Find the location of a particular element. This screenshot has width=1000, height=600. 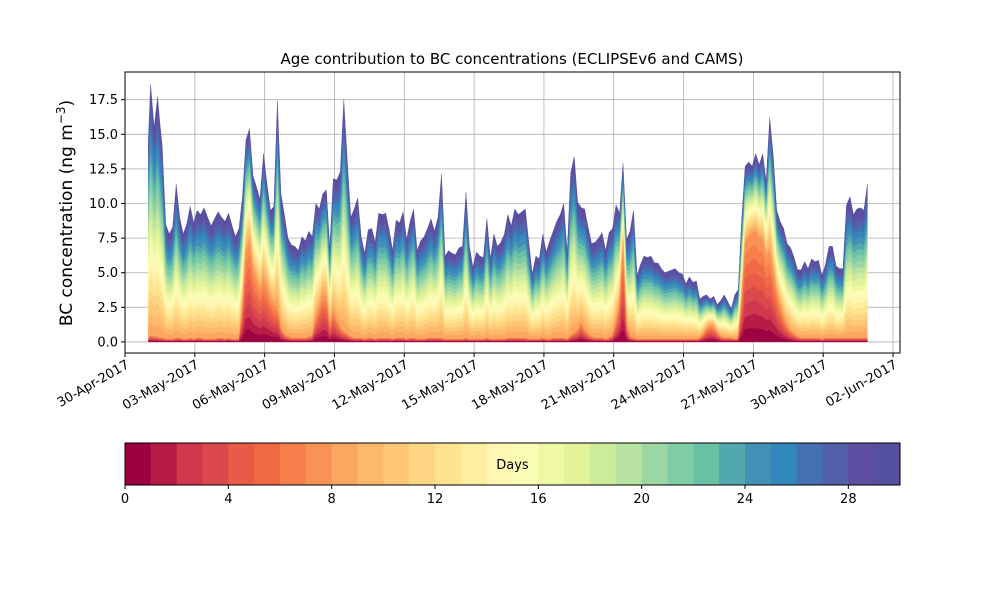

x-tick-label: 09-May-2017 is located at coordinates (301, 385).